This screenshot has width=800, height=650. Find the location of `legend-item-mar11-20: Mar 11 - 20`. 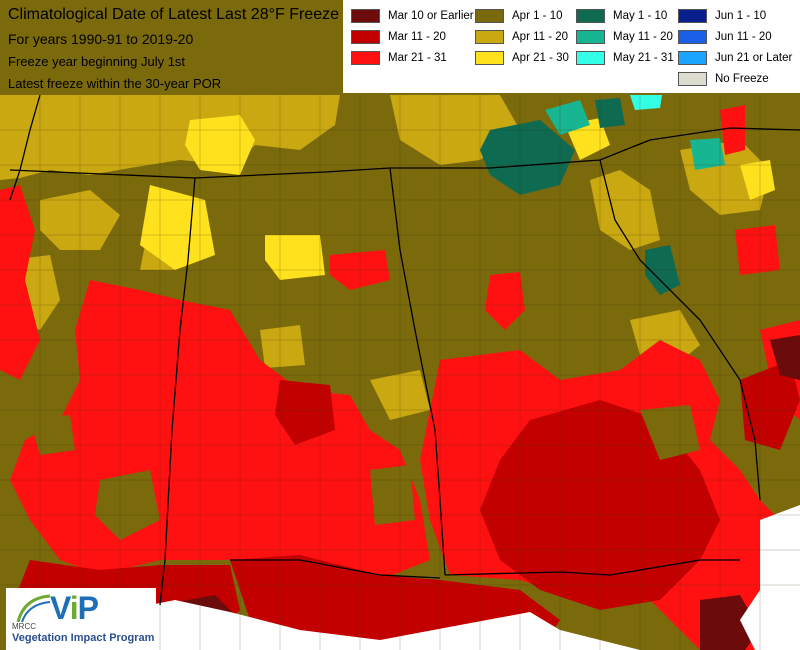

legend-item-mar11-20: Mar 11 - 20 is located at coordinates (398, 37).